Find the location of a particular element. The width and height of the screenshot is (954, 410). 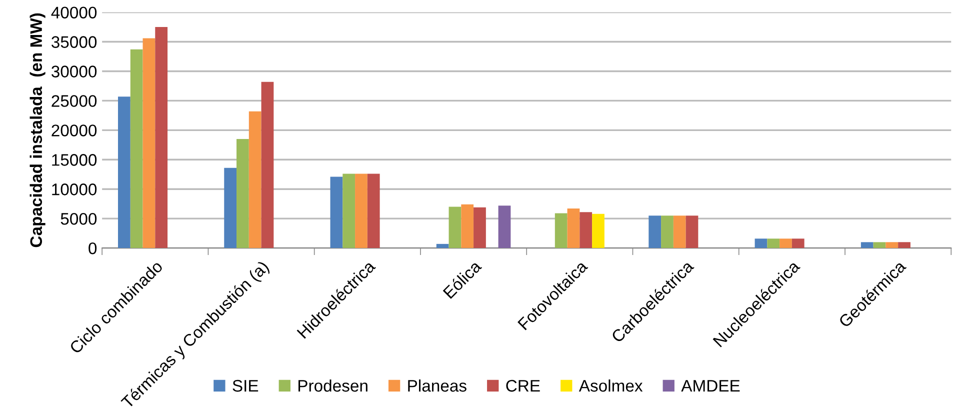

legend-label: SIE is located at coordinates (245, 386).